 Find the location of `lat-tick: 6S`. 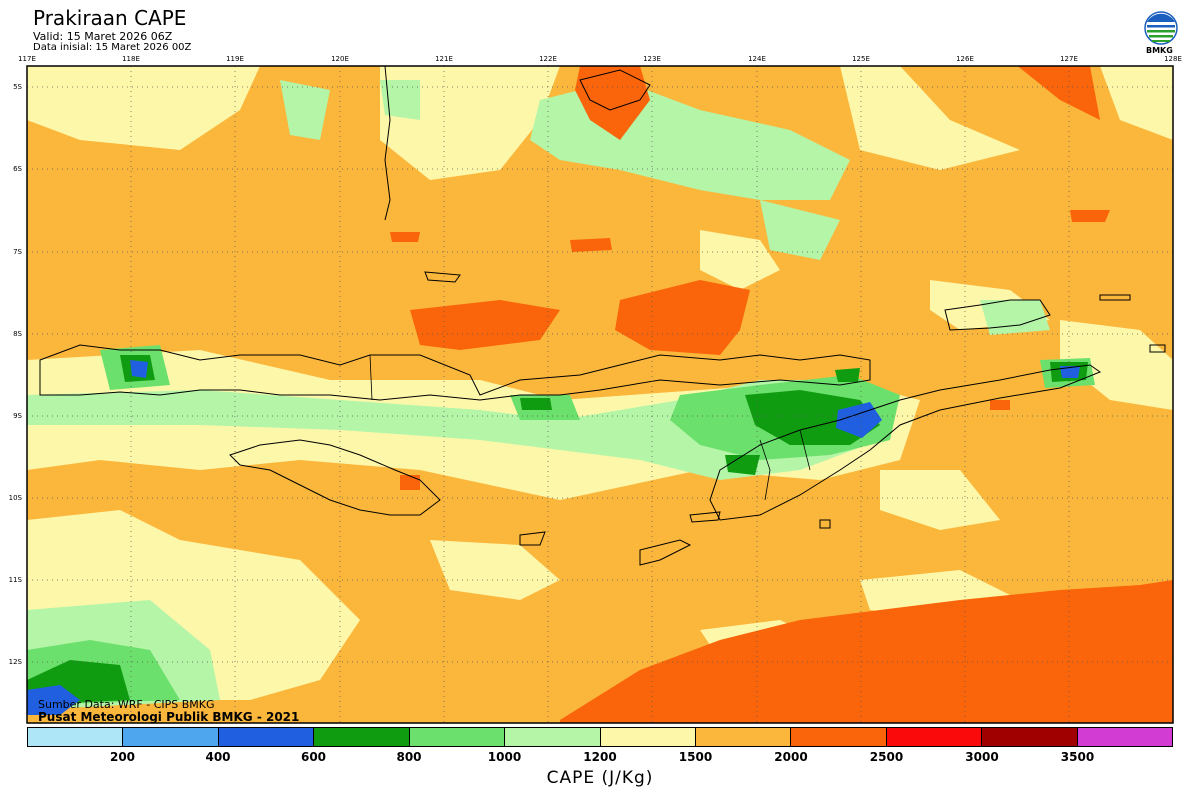

lat-tick: 6S is located at coordinates (17, 169).